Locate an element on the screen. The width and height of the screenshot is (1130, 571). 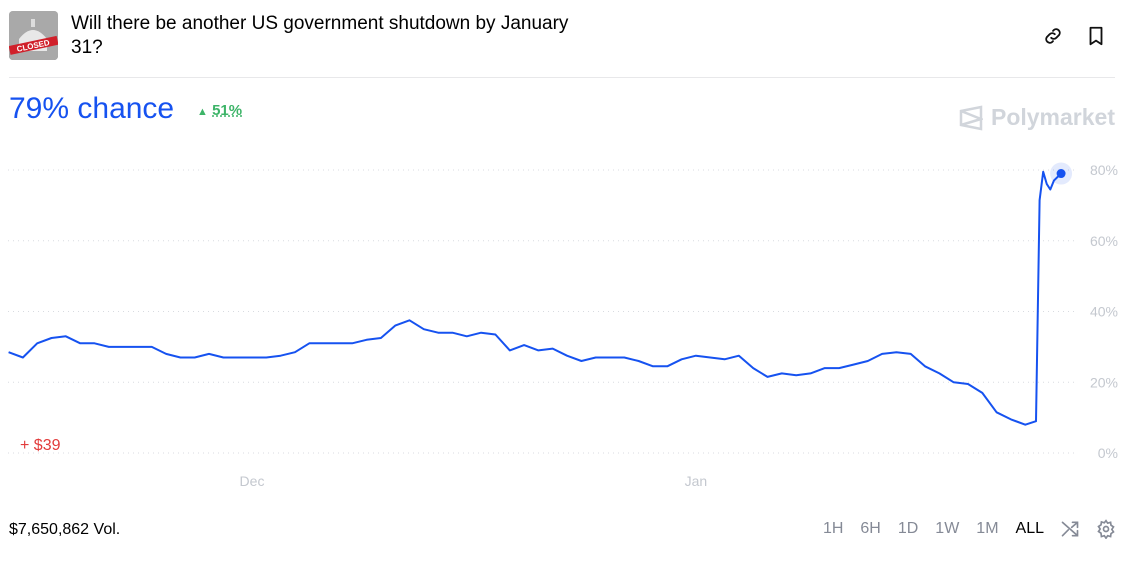
time-range-selector: 1H 6H 1D 1W 1M ALL is located at coordinates (961, 529).